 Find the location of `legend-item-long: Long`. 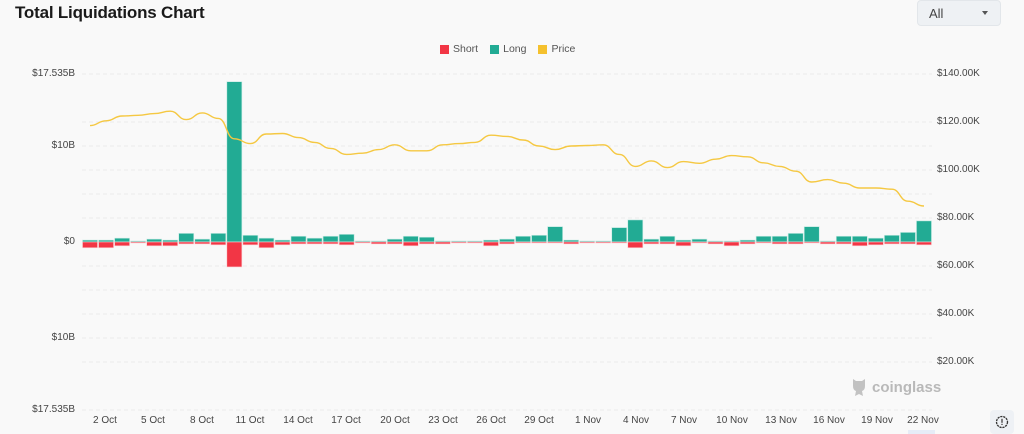

legend-item-long: Long is located at coordinates (508, 49).